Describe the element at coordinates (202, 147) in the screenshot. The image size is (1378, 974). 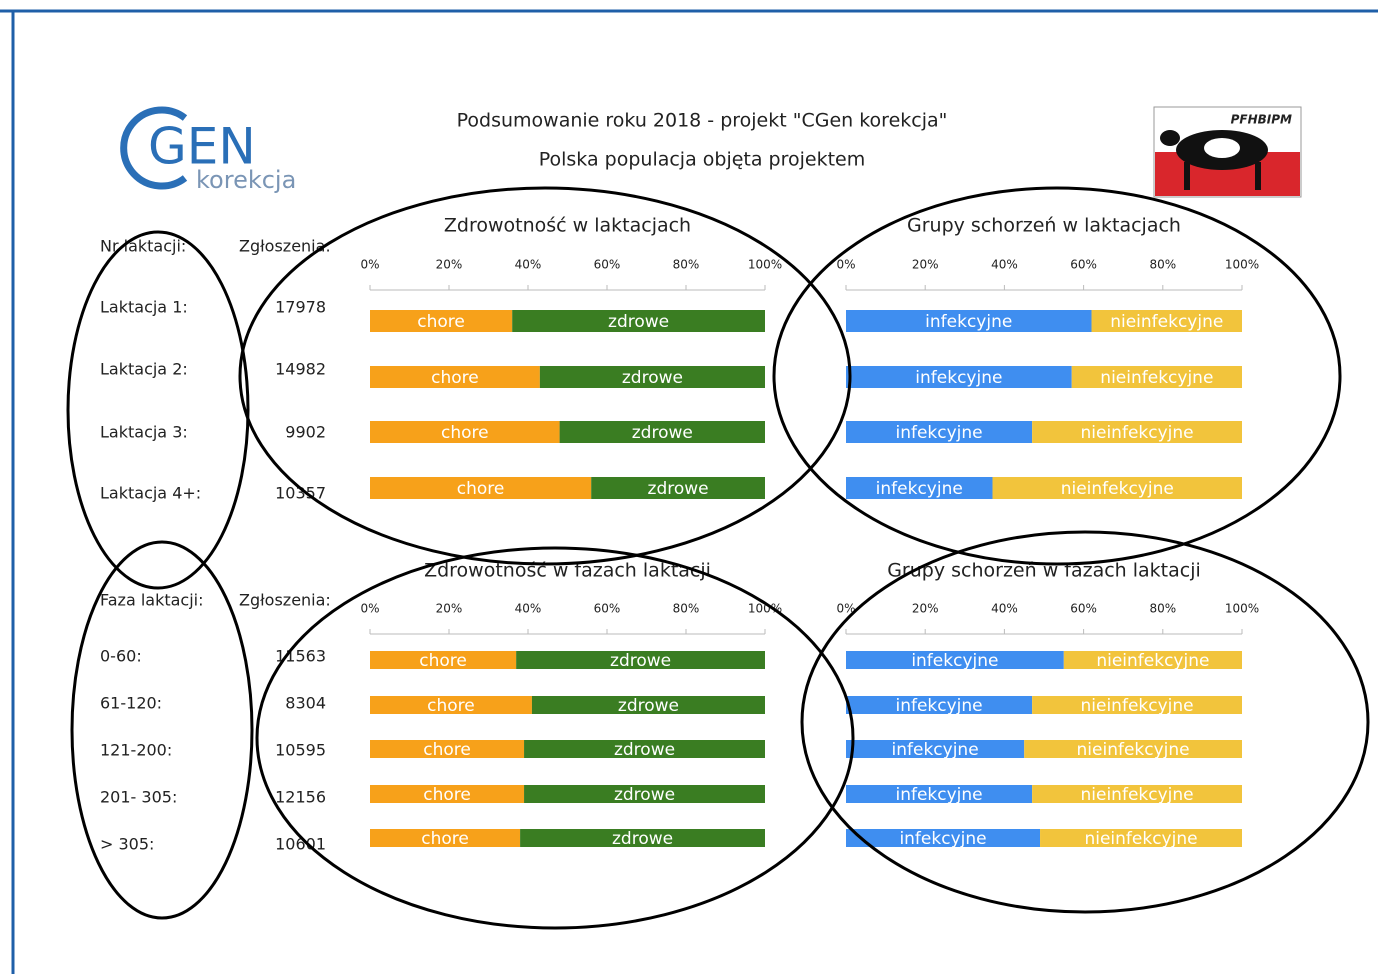
I see `logo: GEN` at that location.